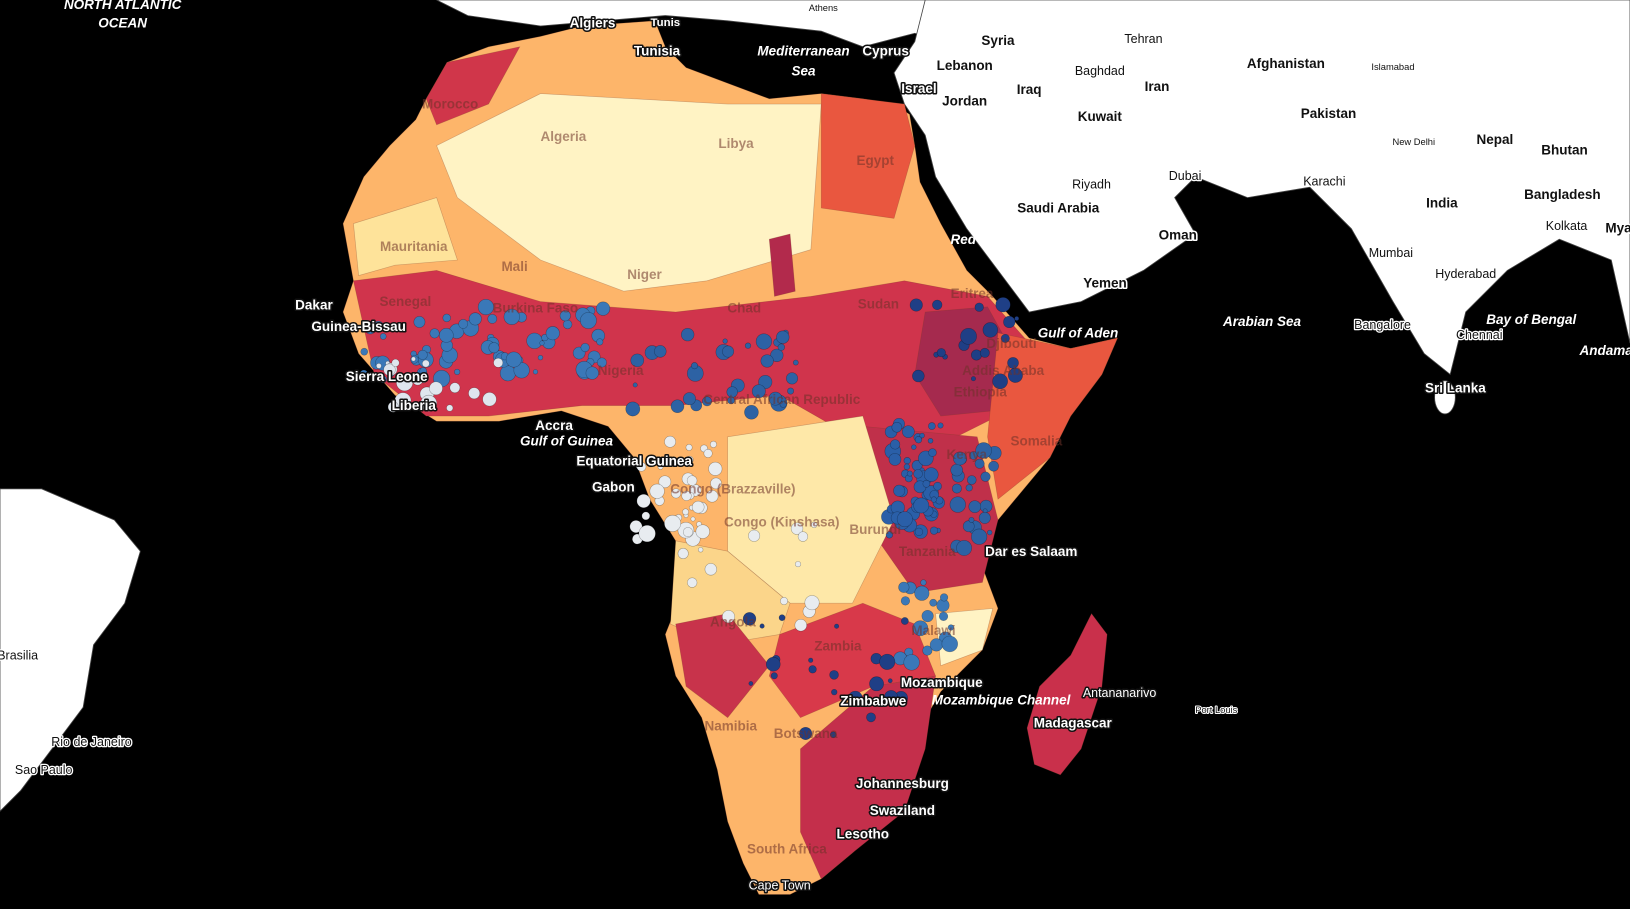 The image size is (1630, 909). What do you see at coordinates (873, 701) in the screenshot?
I see `place-label: Zimbabwe` at bounding box center [873, 701].